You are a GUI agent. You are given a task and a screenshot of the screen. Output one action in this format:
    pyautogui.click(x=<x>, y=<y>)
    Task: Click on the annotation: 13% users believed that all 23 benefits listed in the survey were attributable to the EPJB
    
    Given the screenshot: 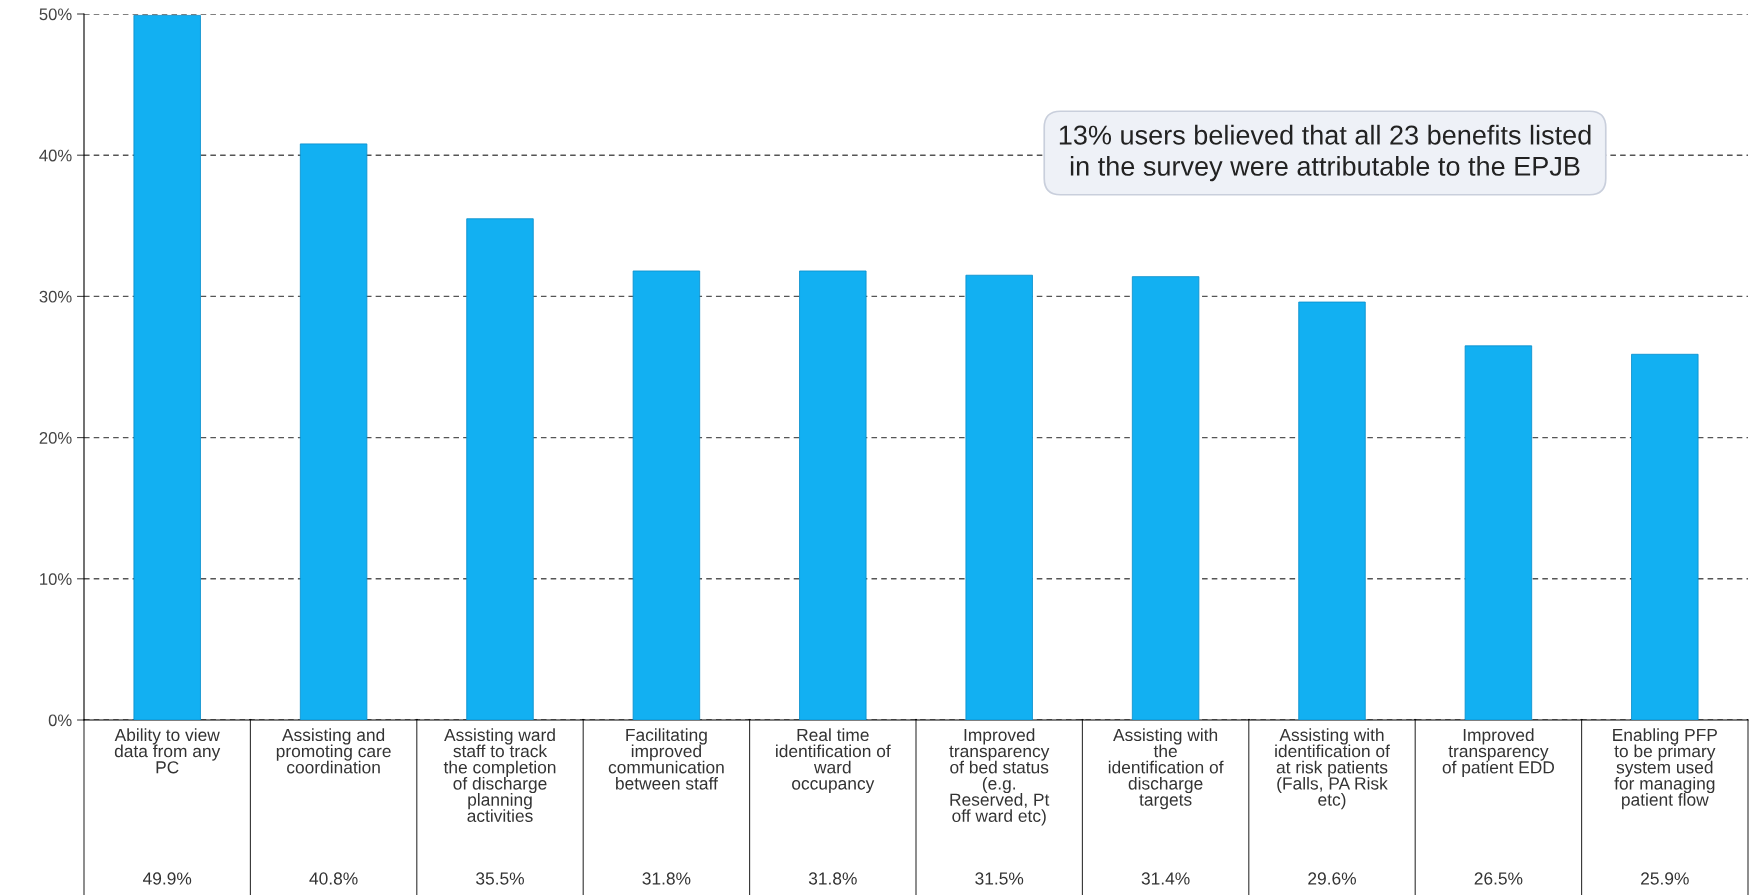 What is the action you would take?
    pyautogui.click(x=1325, y=153)
    